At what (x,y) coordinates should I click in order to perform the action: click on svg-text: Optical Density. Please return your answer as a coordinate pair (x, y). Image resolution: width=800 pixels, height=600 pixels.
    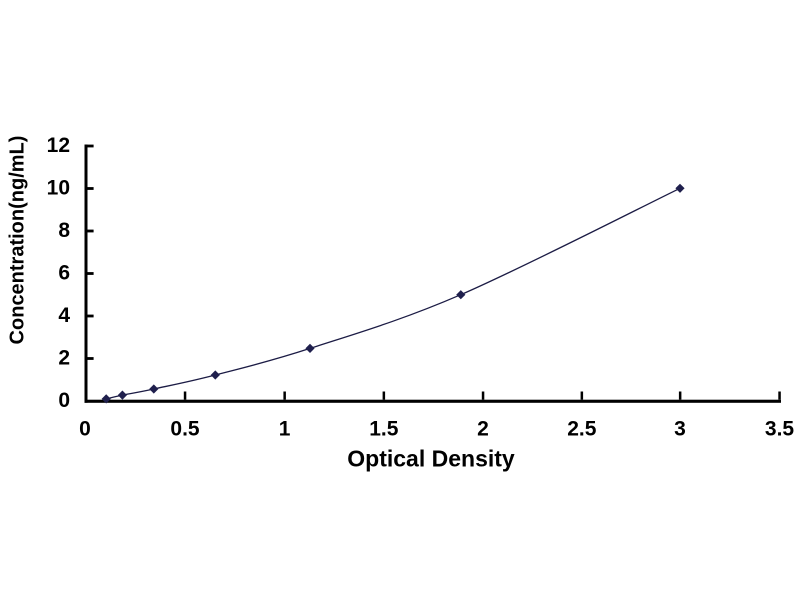
    Looking at the image, I should click on (431, 459).